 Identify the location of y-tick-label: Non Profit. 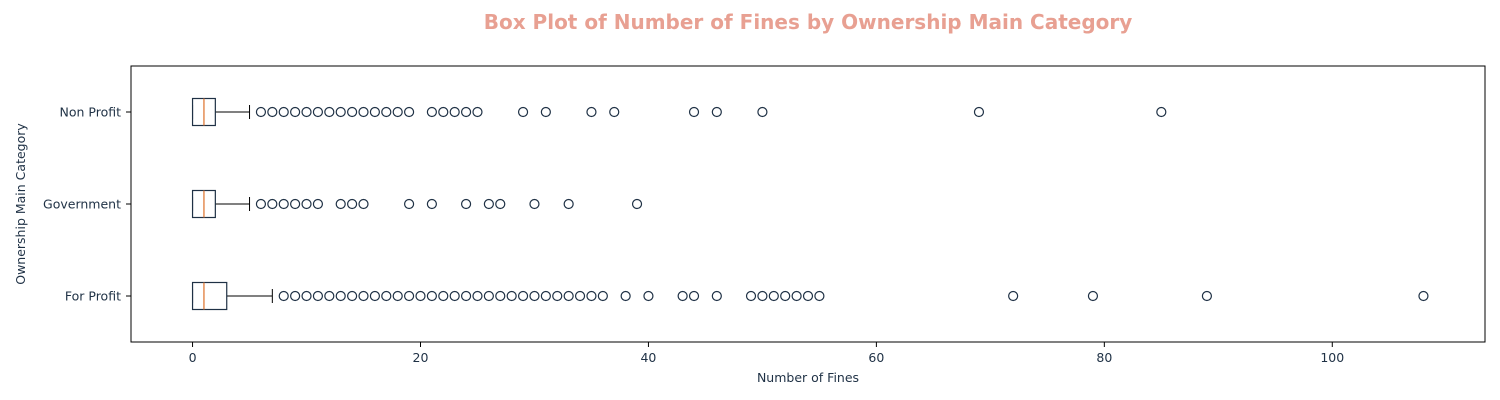
(91, 112).